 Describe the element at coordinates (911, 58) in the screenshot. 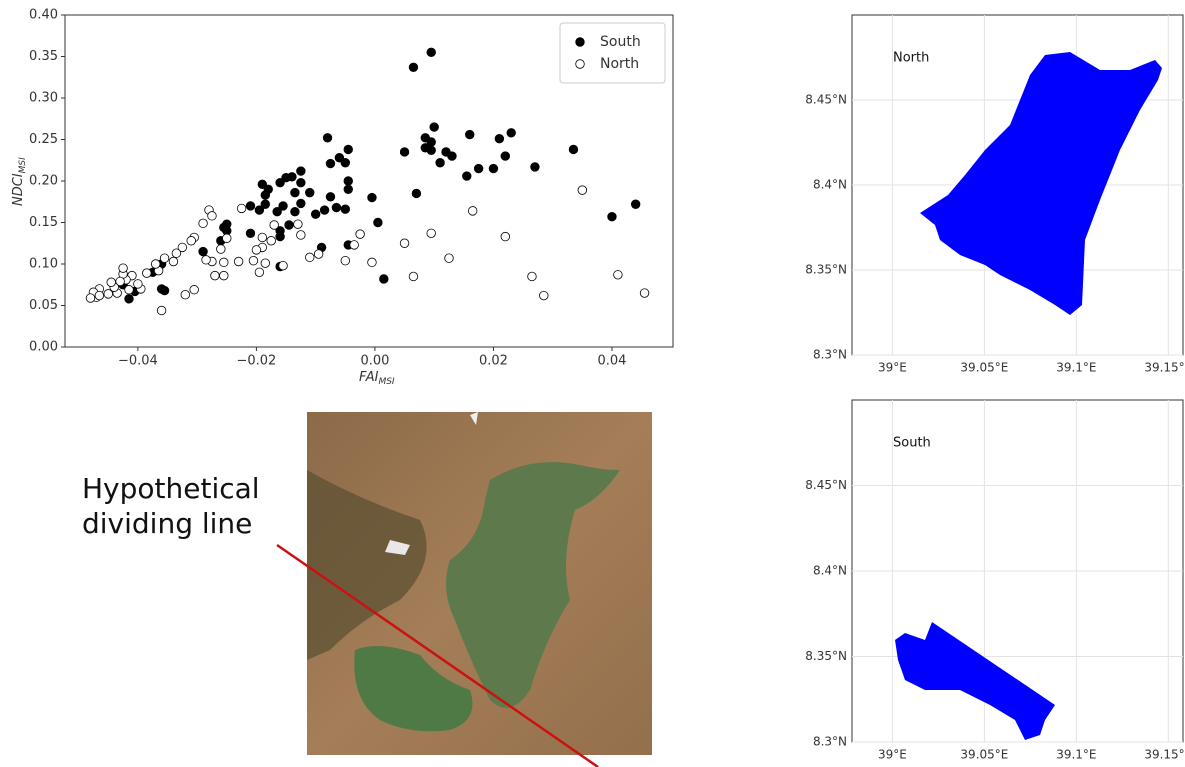

I see `map-label: North` at that location.